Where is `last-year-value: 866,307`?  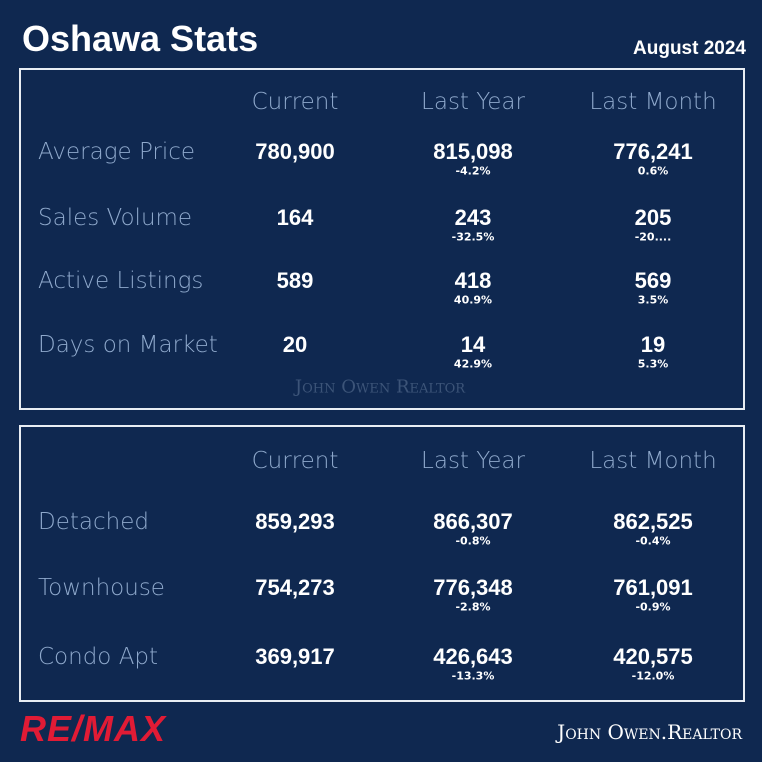 last-year-value: 866,307 is located at coordinates (473, 521).